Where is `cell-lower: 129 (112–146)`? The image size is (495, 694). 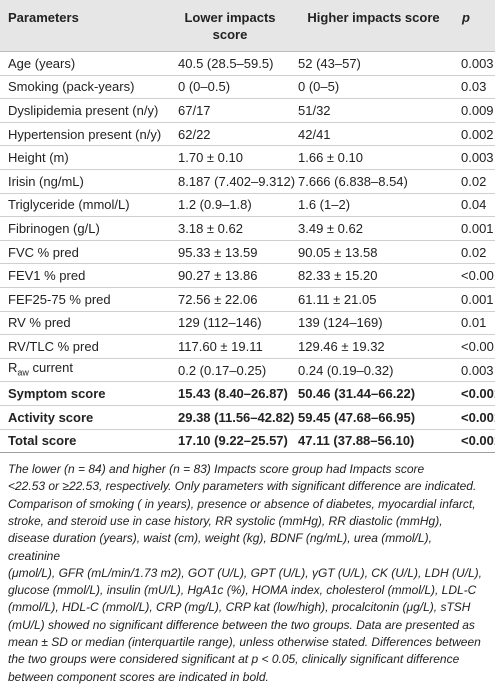
cell-lower: 129 (112–146) is located at coordinates (220, 323).